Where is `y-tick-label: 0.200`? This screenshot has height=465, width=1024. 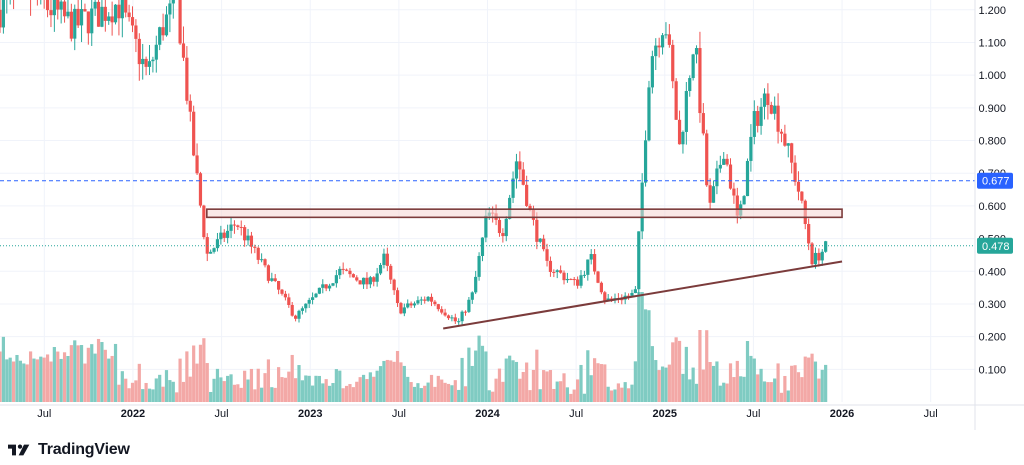
y-tick-label: 0.200 is located at coordinates (992, 338).